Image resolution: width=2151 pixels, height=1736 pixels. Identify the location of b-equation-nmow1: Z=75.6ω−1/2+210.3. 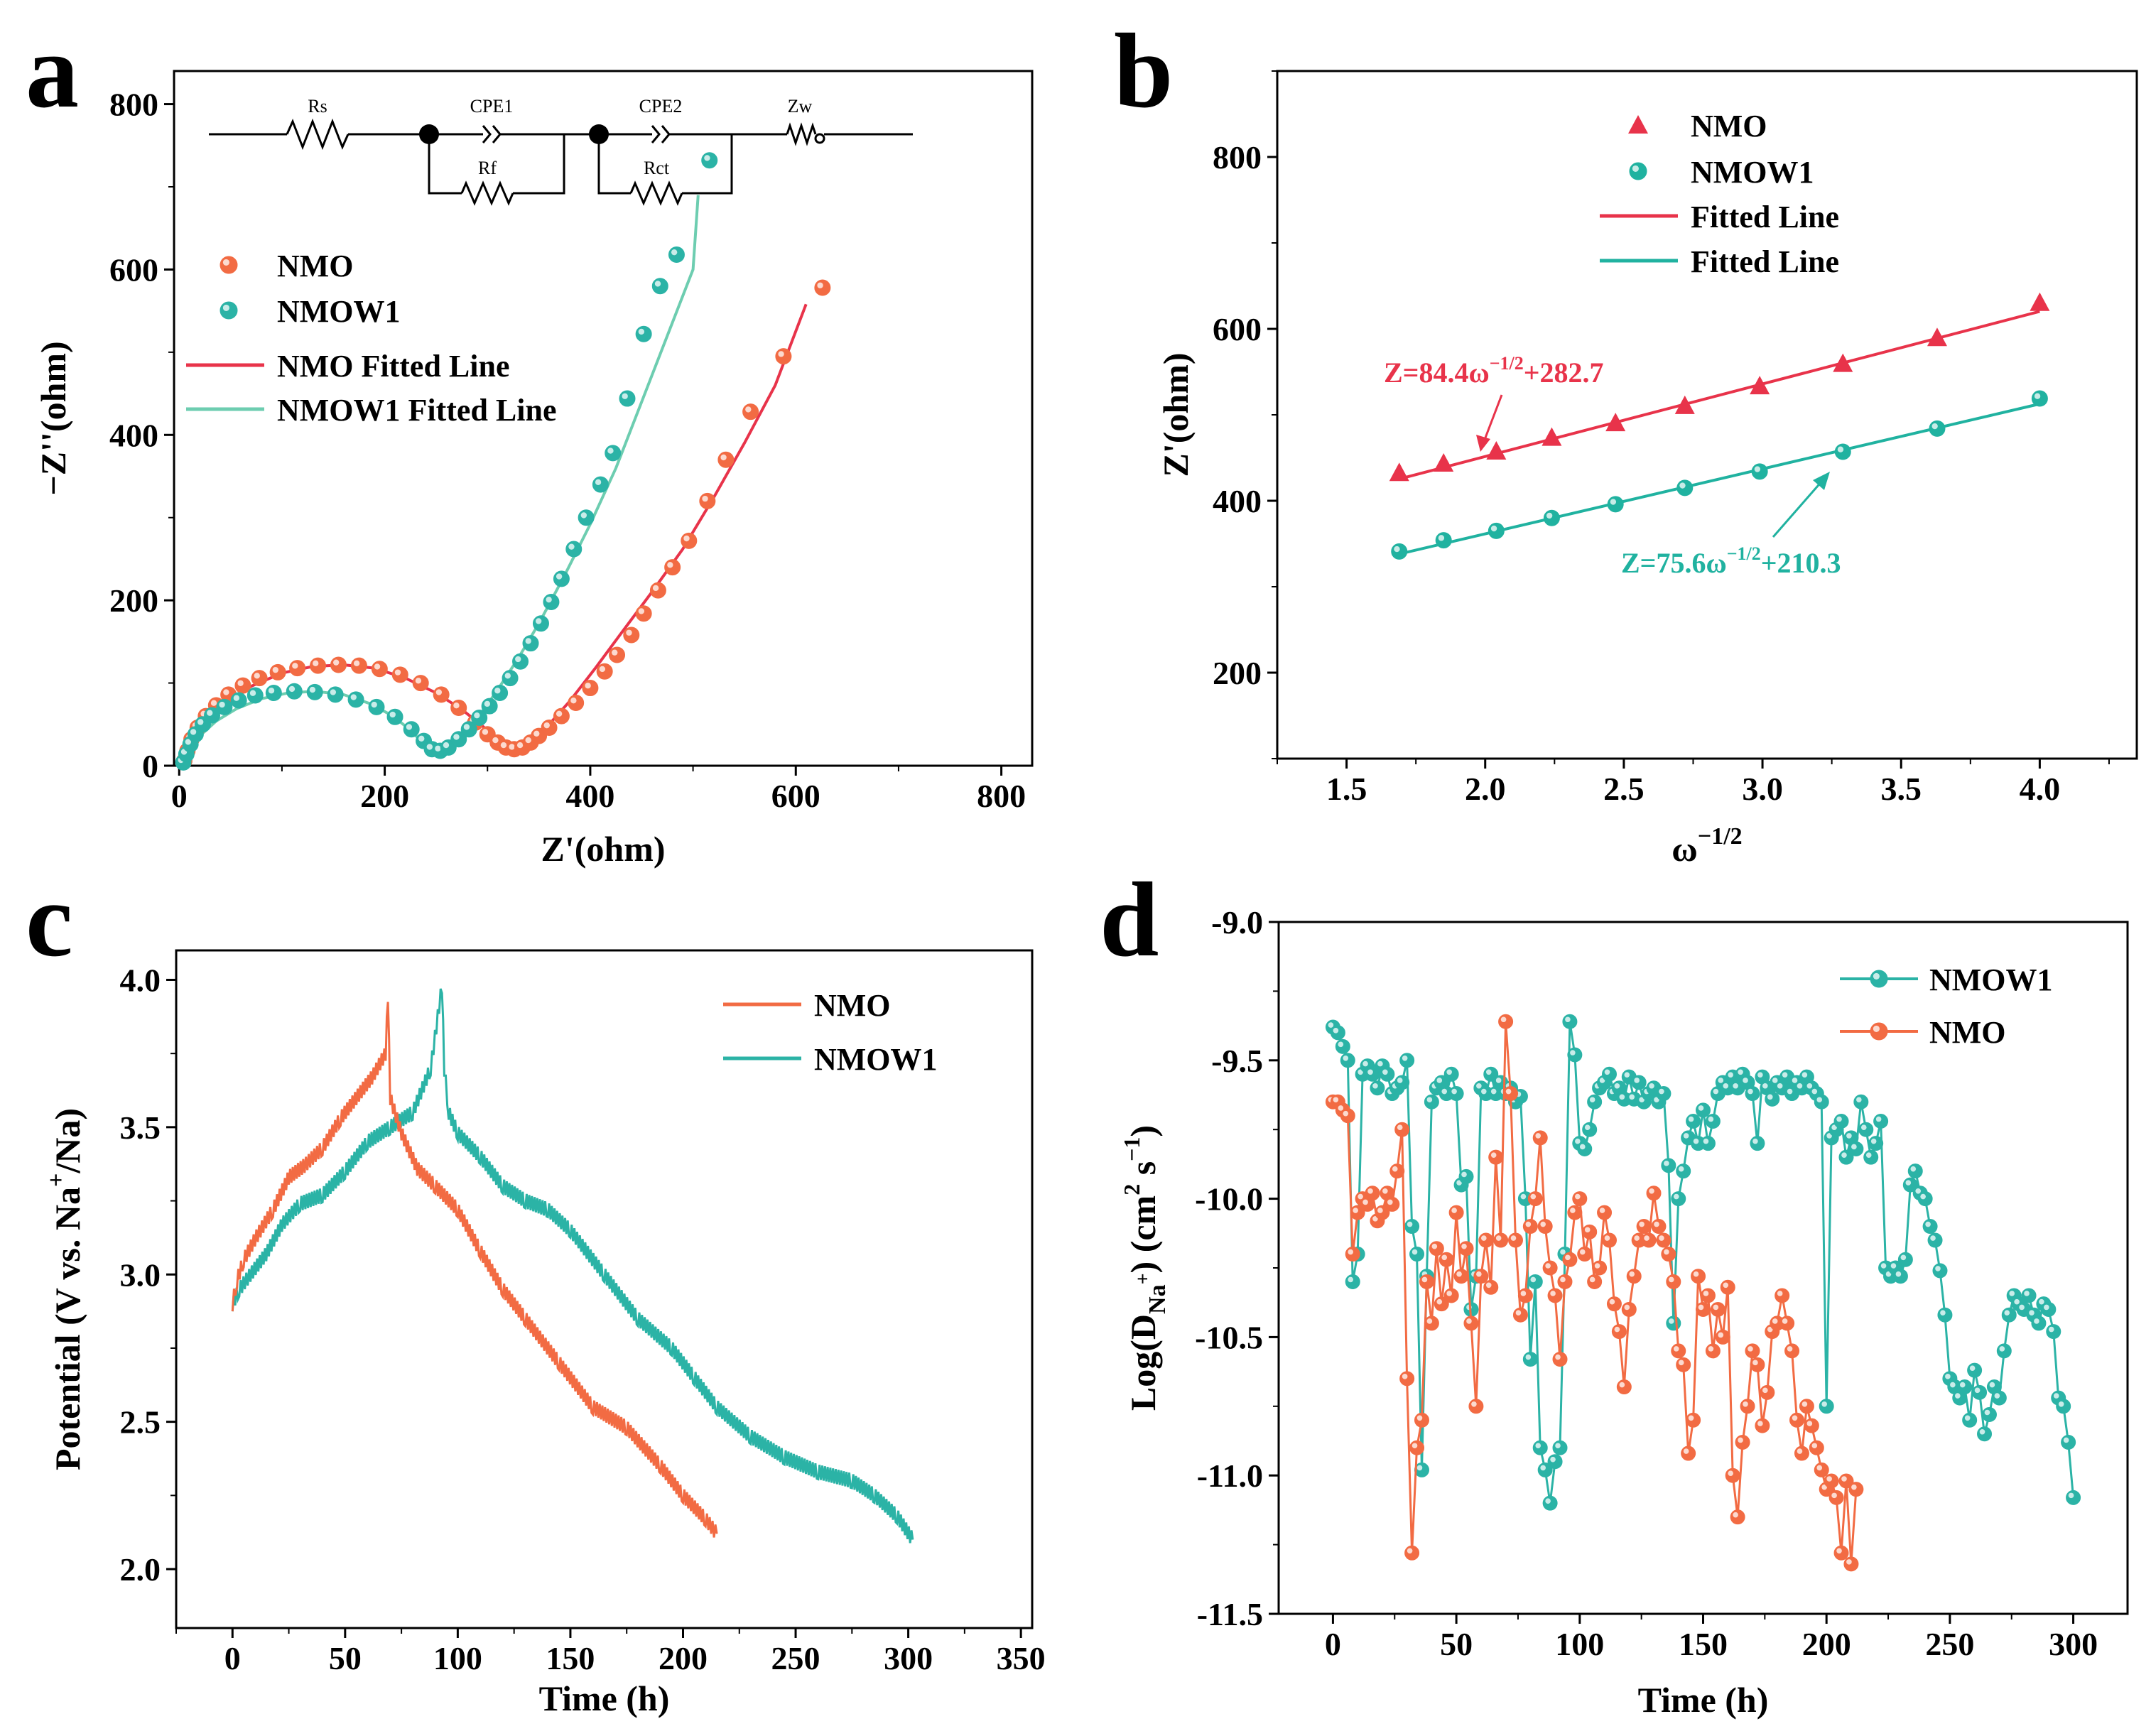
(1731, 561).